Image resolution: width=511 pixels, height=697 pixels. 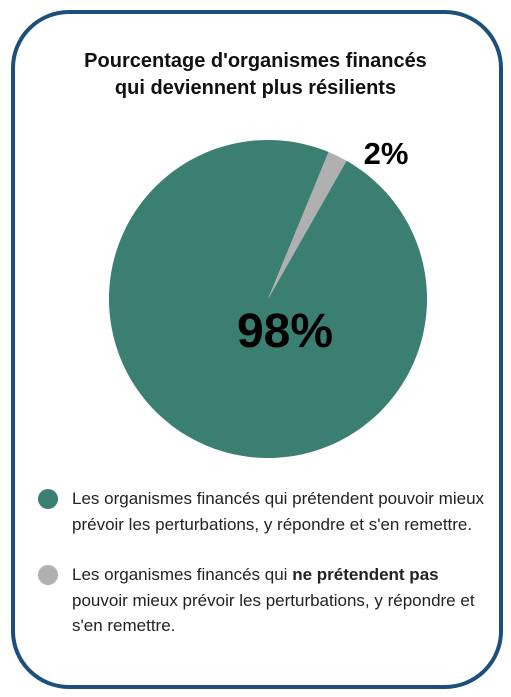 What do you see at coordinates (48, 575) in the screenshot?
I see `legend-dot-grey` at bounding box center [48, 575].